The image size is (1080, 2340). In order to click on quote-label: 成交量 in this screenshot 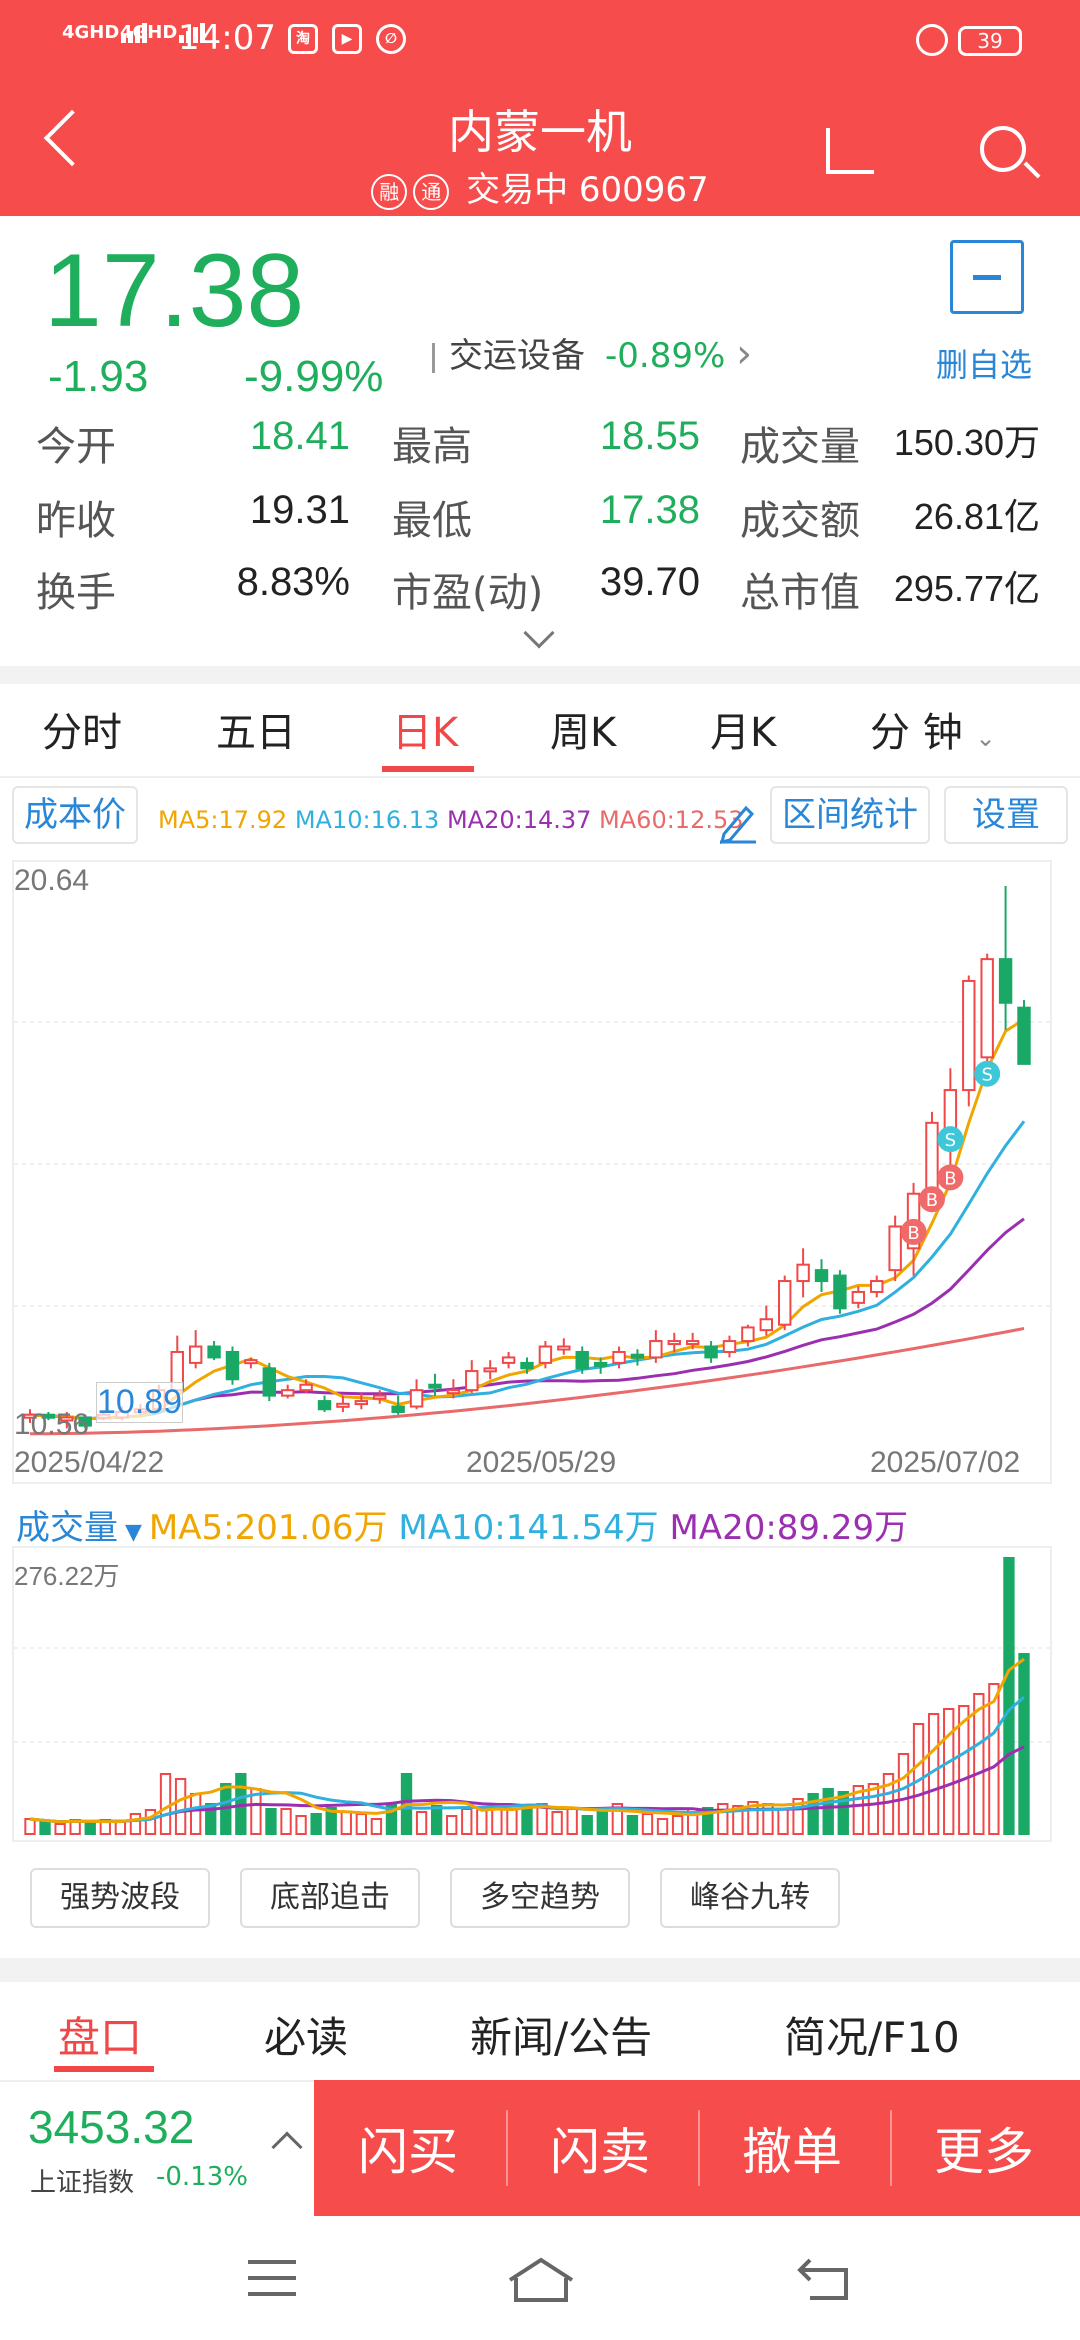, I will do `click(800, 447)`.